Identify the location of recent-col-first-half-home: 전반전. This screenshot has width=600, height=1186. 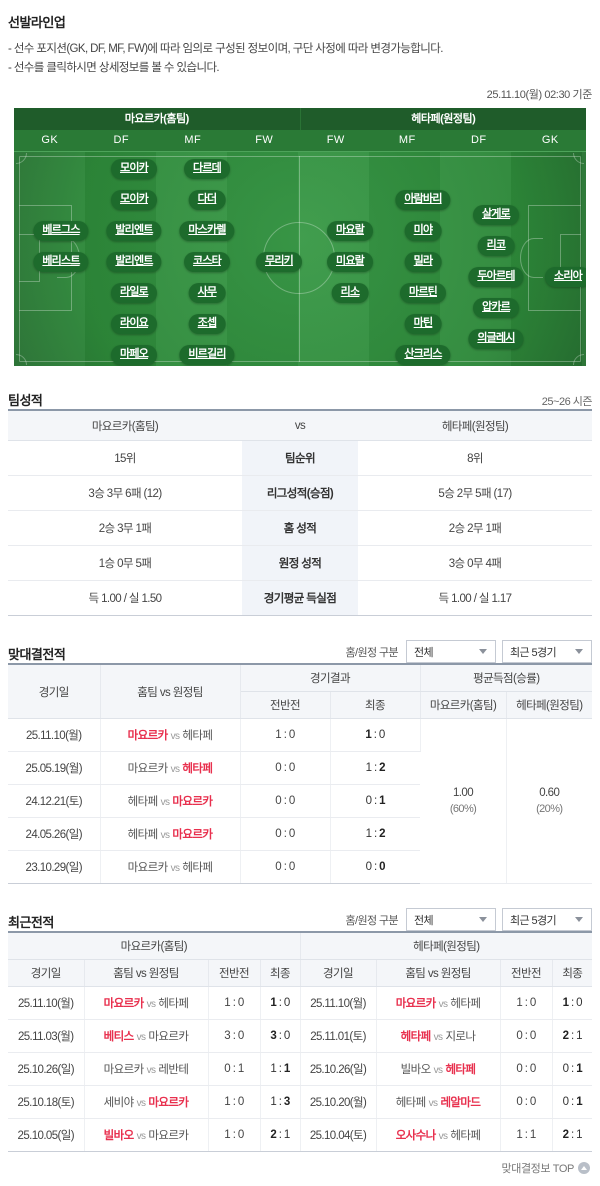
(234, 973).